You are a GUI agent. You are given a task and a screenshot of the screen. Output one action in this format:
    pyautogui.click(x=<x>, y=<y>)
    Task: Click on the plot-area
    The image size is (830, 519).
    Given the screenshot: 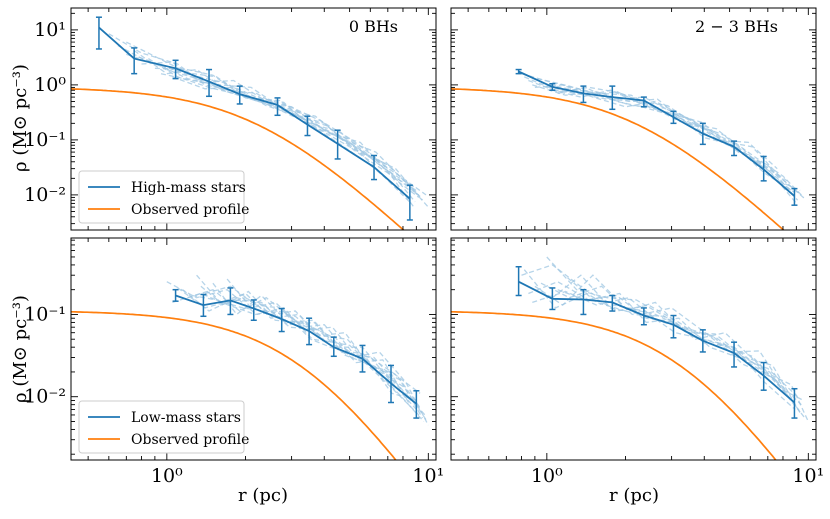 What is the action you would take?
    pyautogui.click(x=628, y=149)
    